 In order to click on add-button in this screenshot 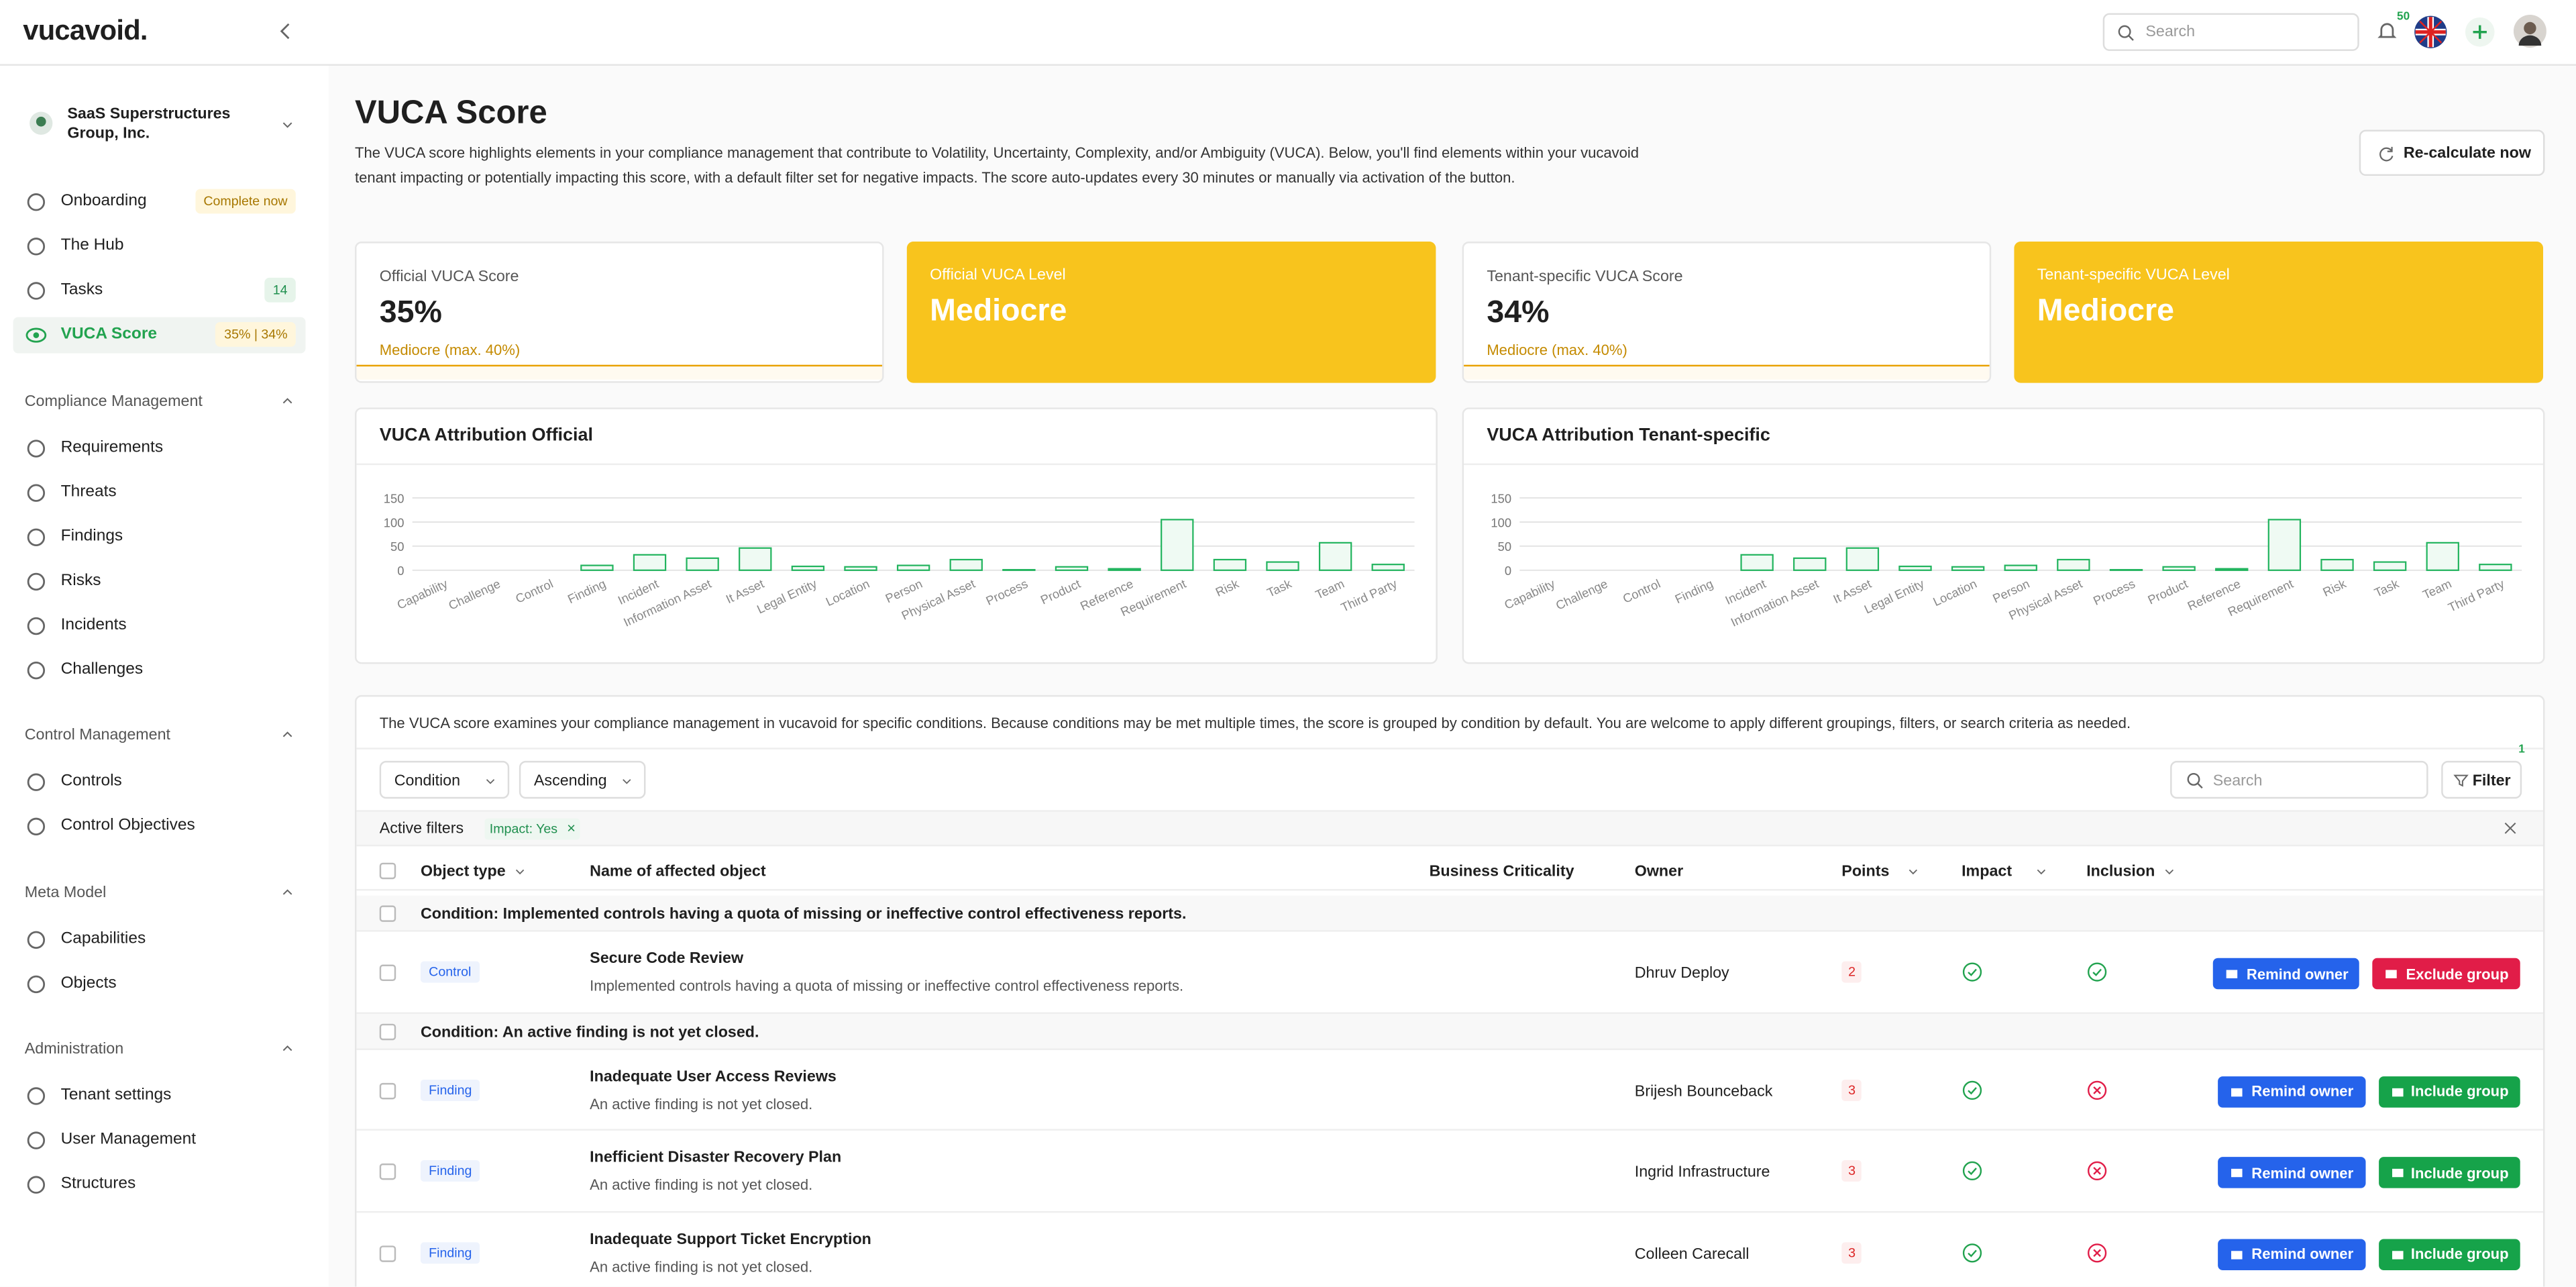, I will do `click(2480, 32)`.